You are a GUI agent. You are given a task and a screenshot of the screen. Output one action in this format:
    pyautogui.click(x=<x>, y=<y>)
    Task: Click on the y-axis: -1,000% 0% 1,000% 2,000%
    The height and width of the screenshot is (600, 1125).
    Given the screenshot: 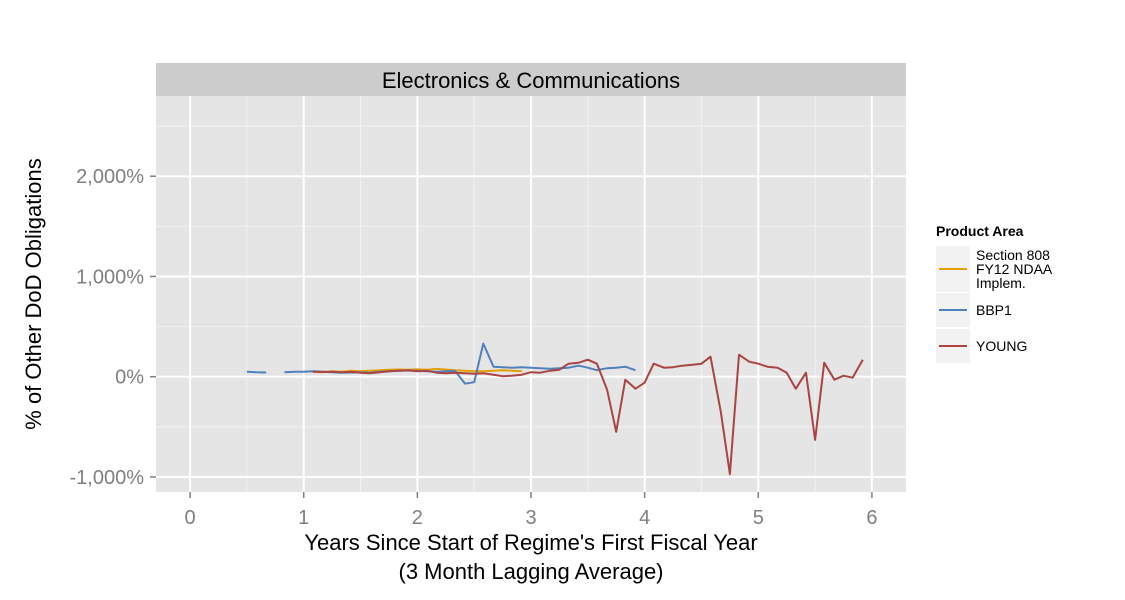 What is the action you would take?
    pyautogui.click(x=113, y=327)
    